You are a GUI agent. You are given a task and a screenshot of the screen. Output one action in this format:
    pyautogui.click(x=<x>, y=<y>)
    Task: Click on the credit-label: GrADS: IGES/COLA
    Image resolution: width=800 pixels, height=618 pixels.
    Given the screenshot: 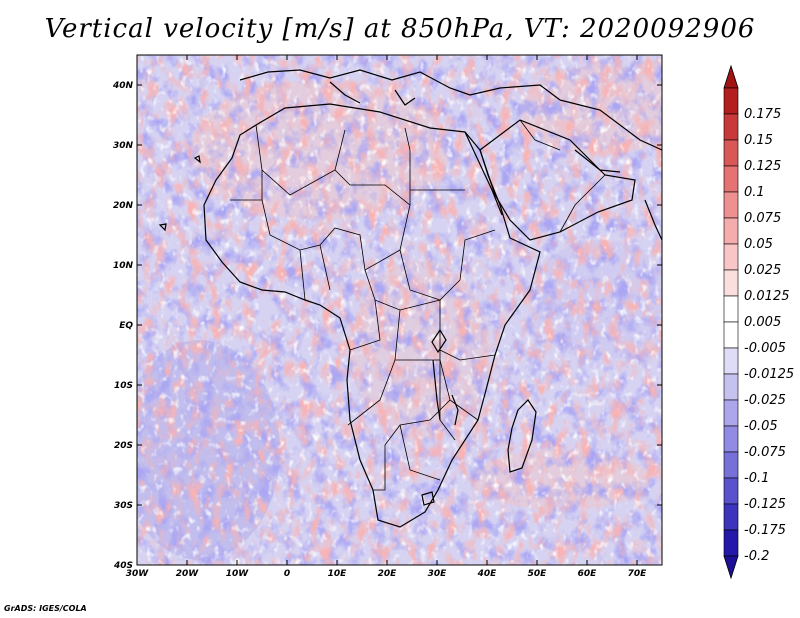 What is the action you would take?
    pyautogui.click(x=45, y=608)
    